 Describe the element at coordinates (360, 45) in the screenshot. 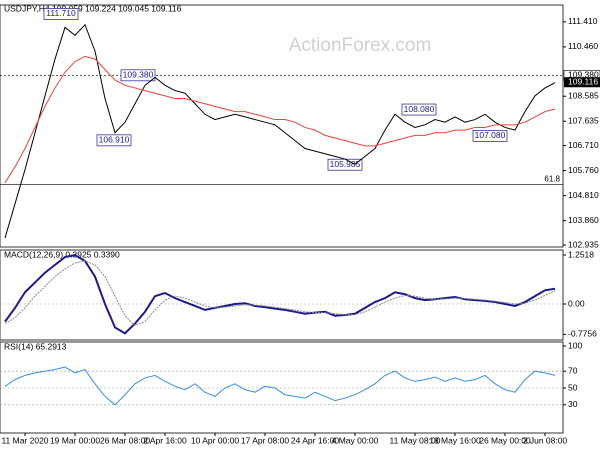

I see `watermark: ActionForex.com` at that location.